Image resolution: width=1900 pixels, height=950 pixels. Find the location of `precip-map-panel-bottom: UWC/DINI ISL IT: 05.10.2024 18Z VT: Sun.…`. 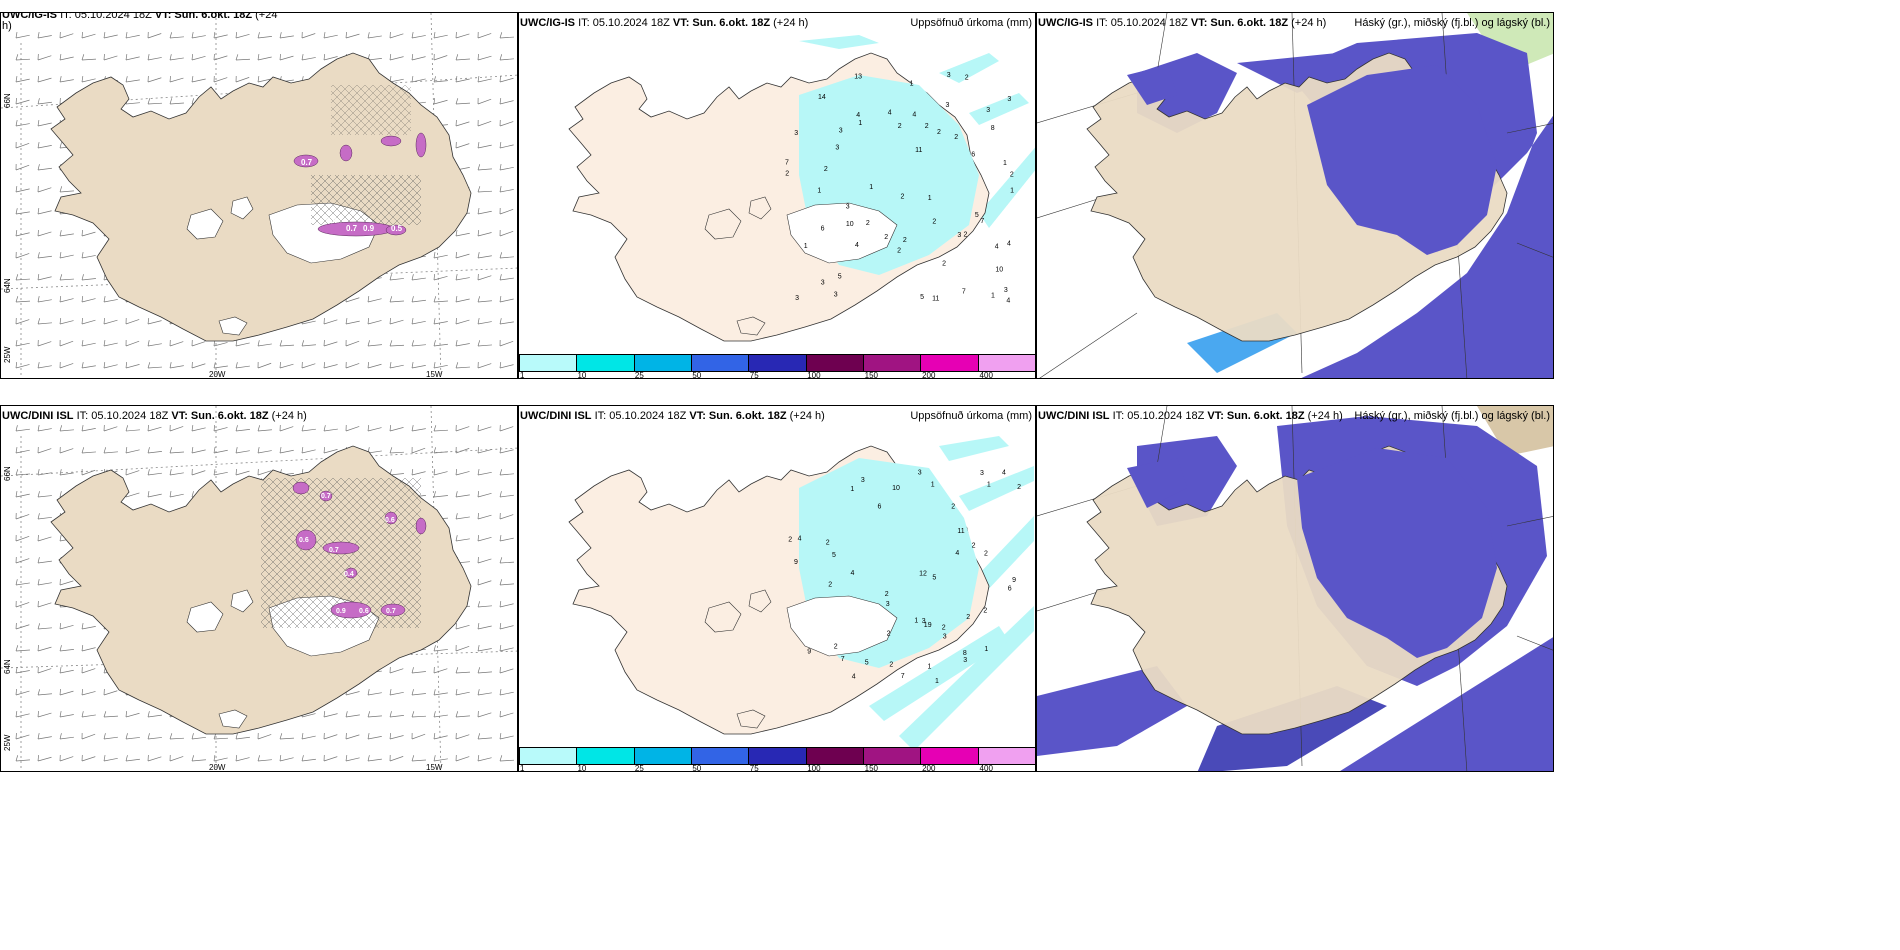

precip-map-panel-bottom: UWC/DINI ISL IT: 05.10.2024 18Z VT: Sun.… is located at coordinates (777, 588).